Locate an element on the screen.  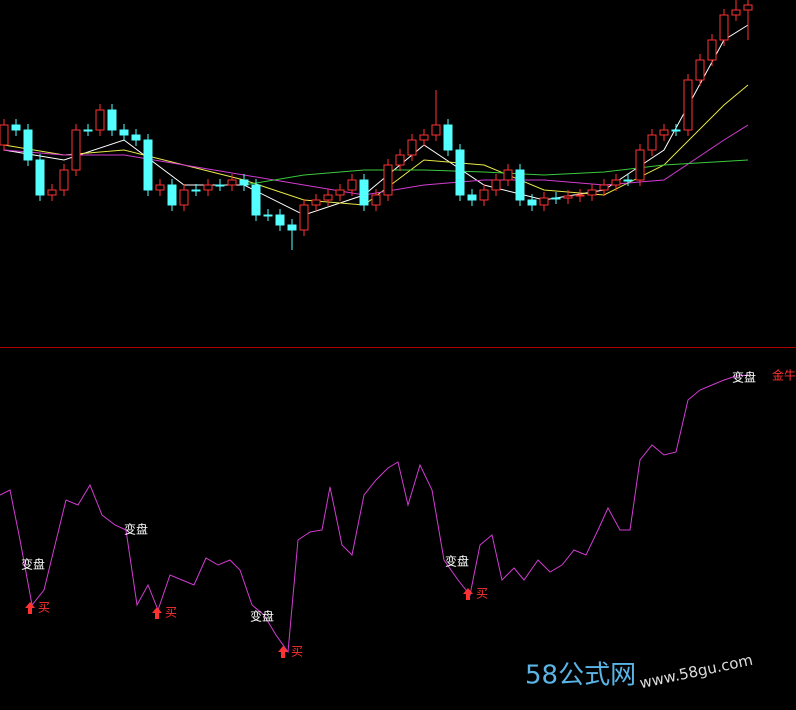
signal-label: 金牛 is located at coordinates (784, 375).